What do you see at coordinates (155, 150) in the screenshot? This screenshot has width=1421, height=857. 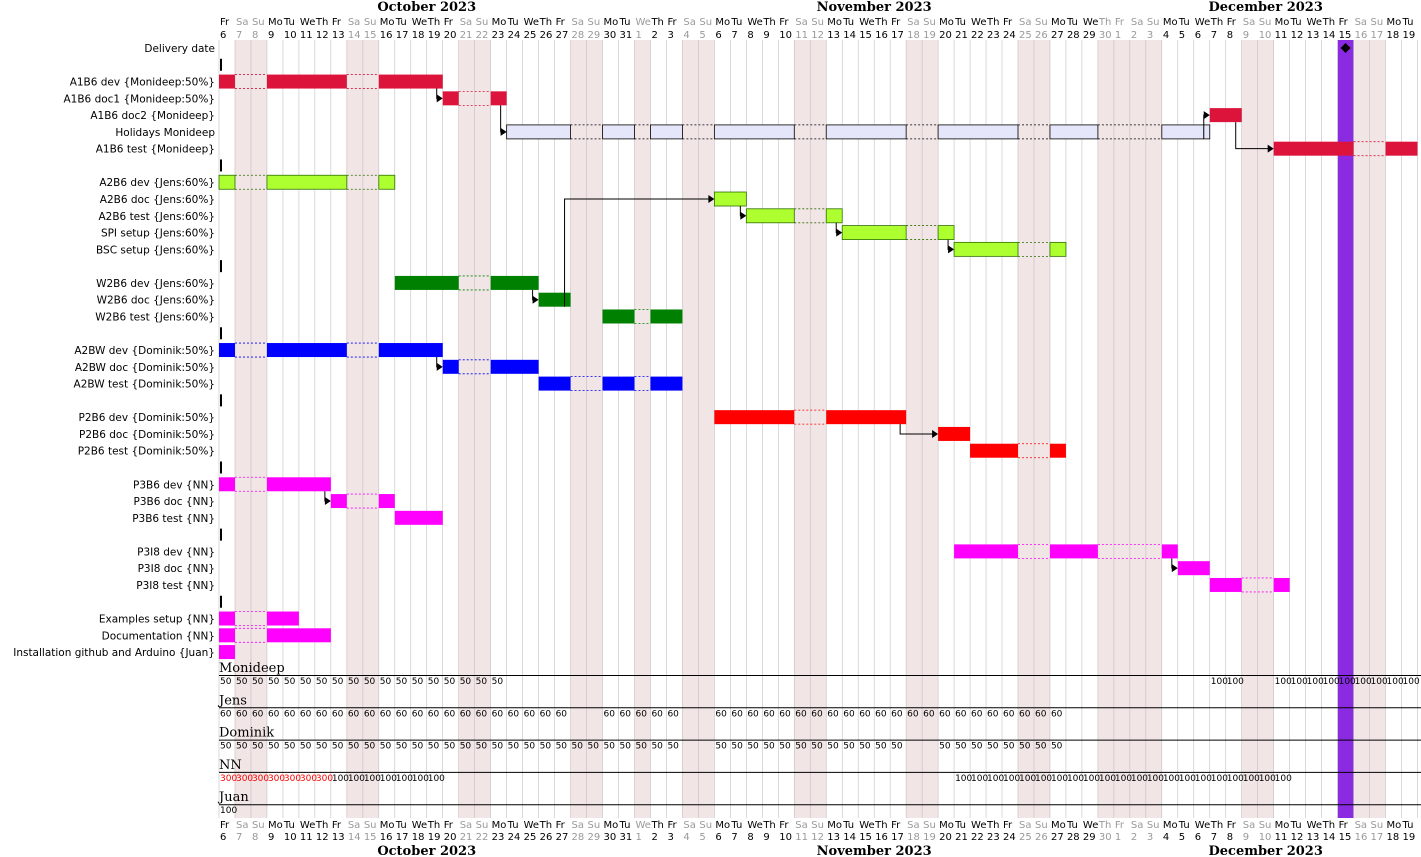 I see `task-label: A1B6 test {Monideep}` at bounding box center [155, 150].